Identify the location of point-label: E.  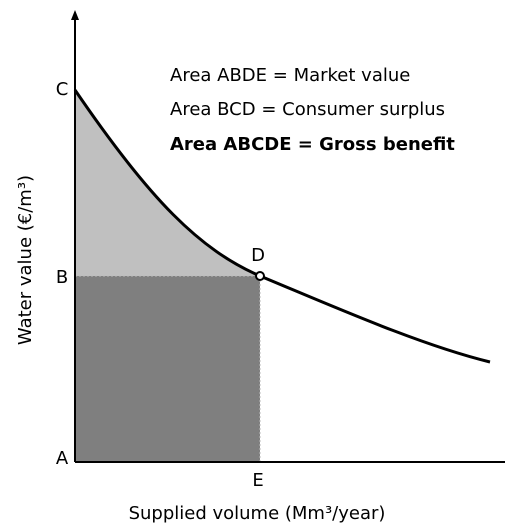
(257, 480).